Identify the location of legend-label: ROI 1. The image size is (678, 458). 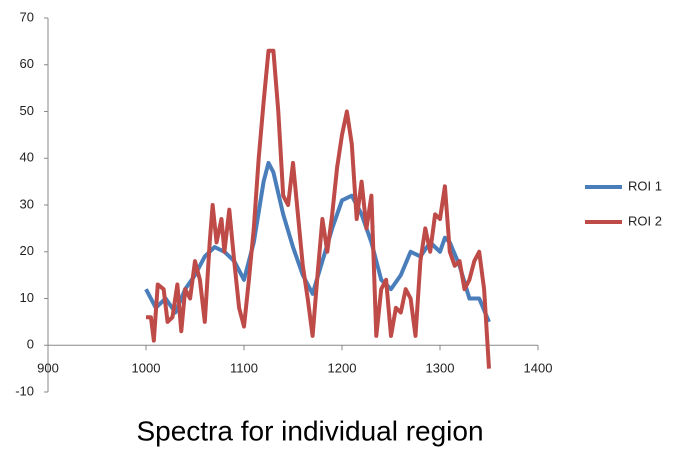
(645, 185).